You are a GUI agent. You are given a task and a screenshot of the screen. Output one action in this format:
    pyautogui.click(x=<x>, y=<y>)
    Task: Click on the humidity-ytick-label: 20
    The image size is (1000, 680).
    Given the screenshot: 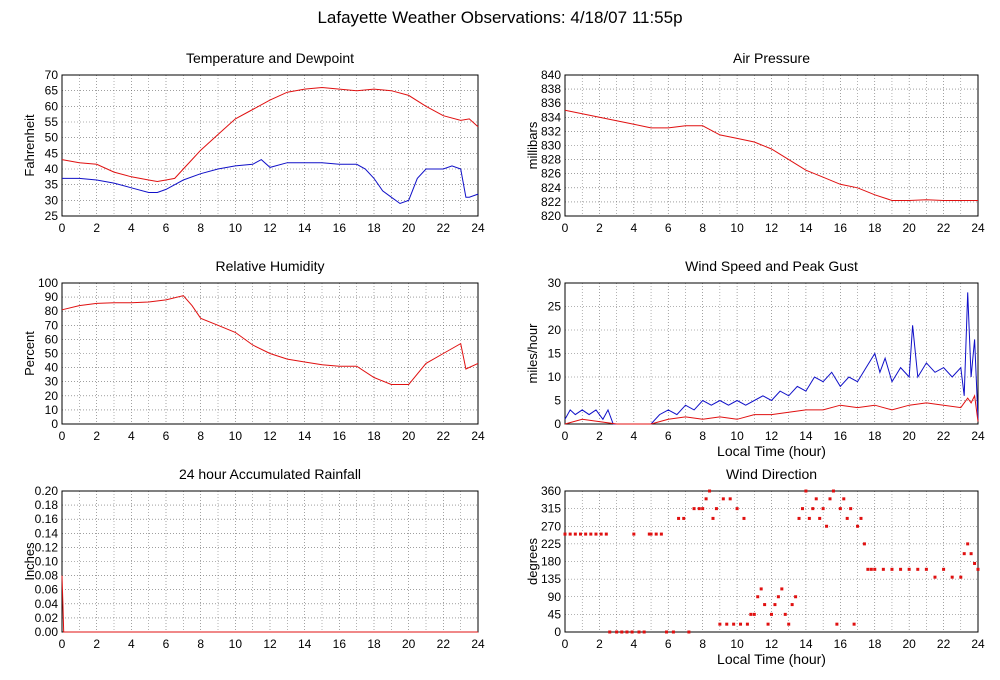 What is the action you would take?
    pyautogui.click(x=52, y=396)
    